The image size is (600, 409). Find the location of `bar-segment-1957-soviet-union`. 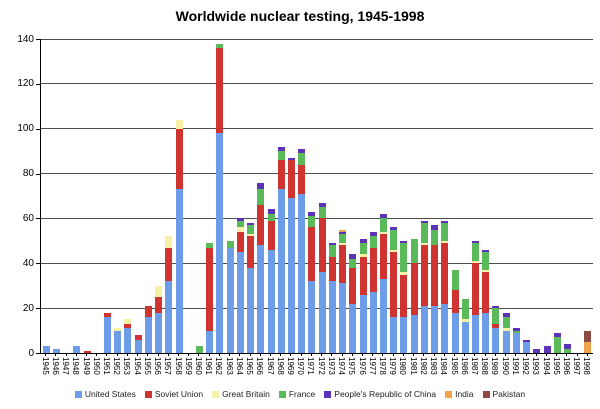

bar-segment-1957-soviet-union is located at coordinates (169, 264).